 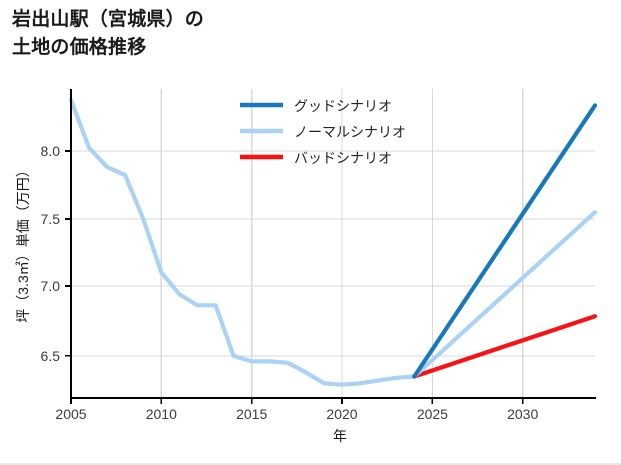 I want to click on x-tickmarks, so click(x=297, y=401).